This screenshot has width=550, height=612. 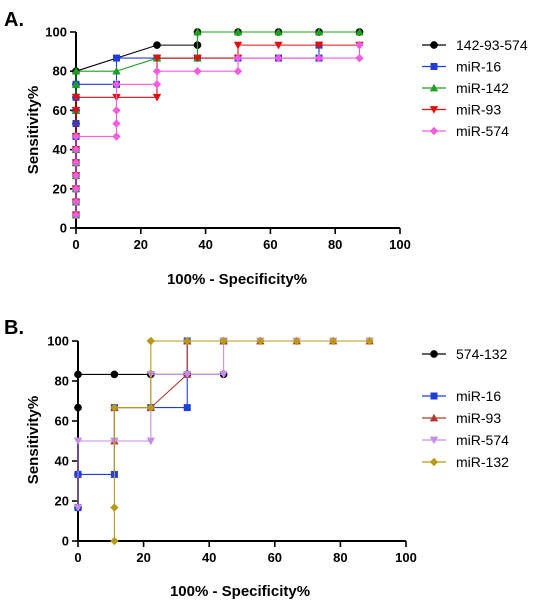 What do you see at coordinates (240, 591) in the screenshot?
I see `panel-b-x-axis-title: 100% - Specificity%` at bounding box center [240, 591].